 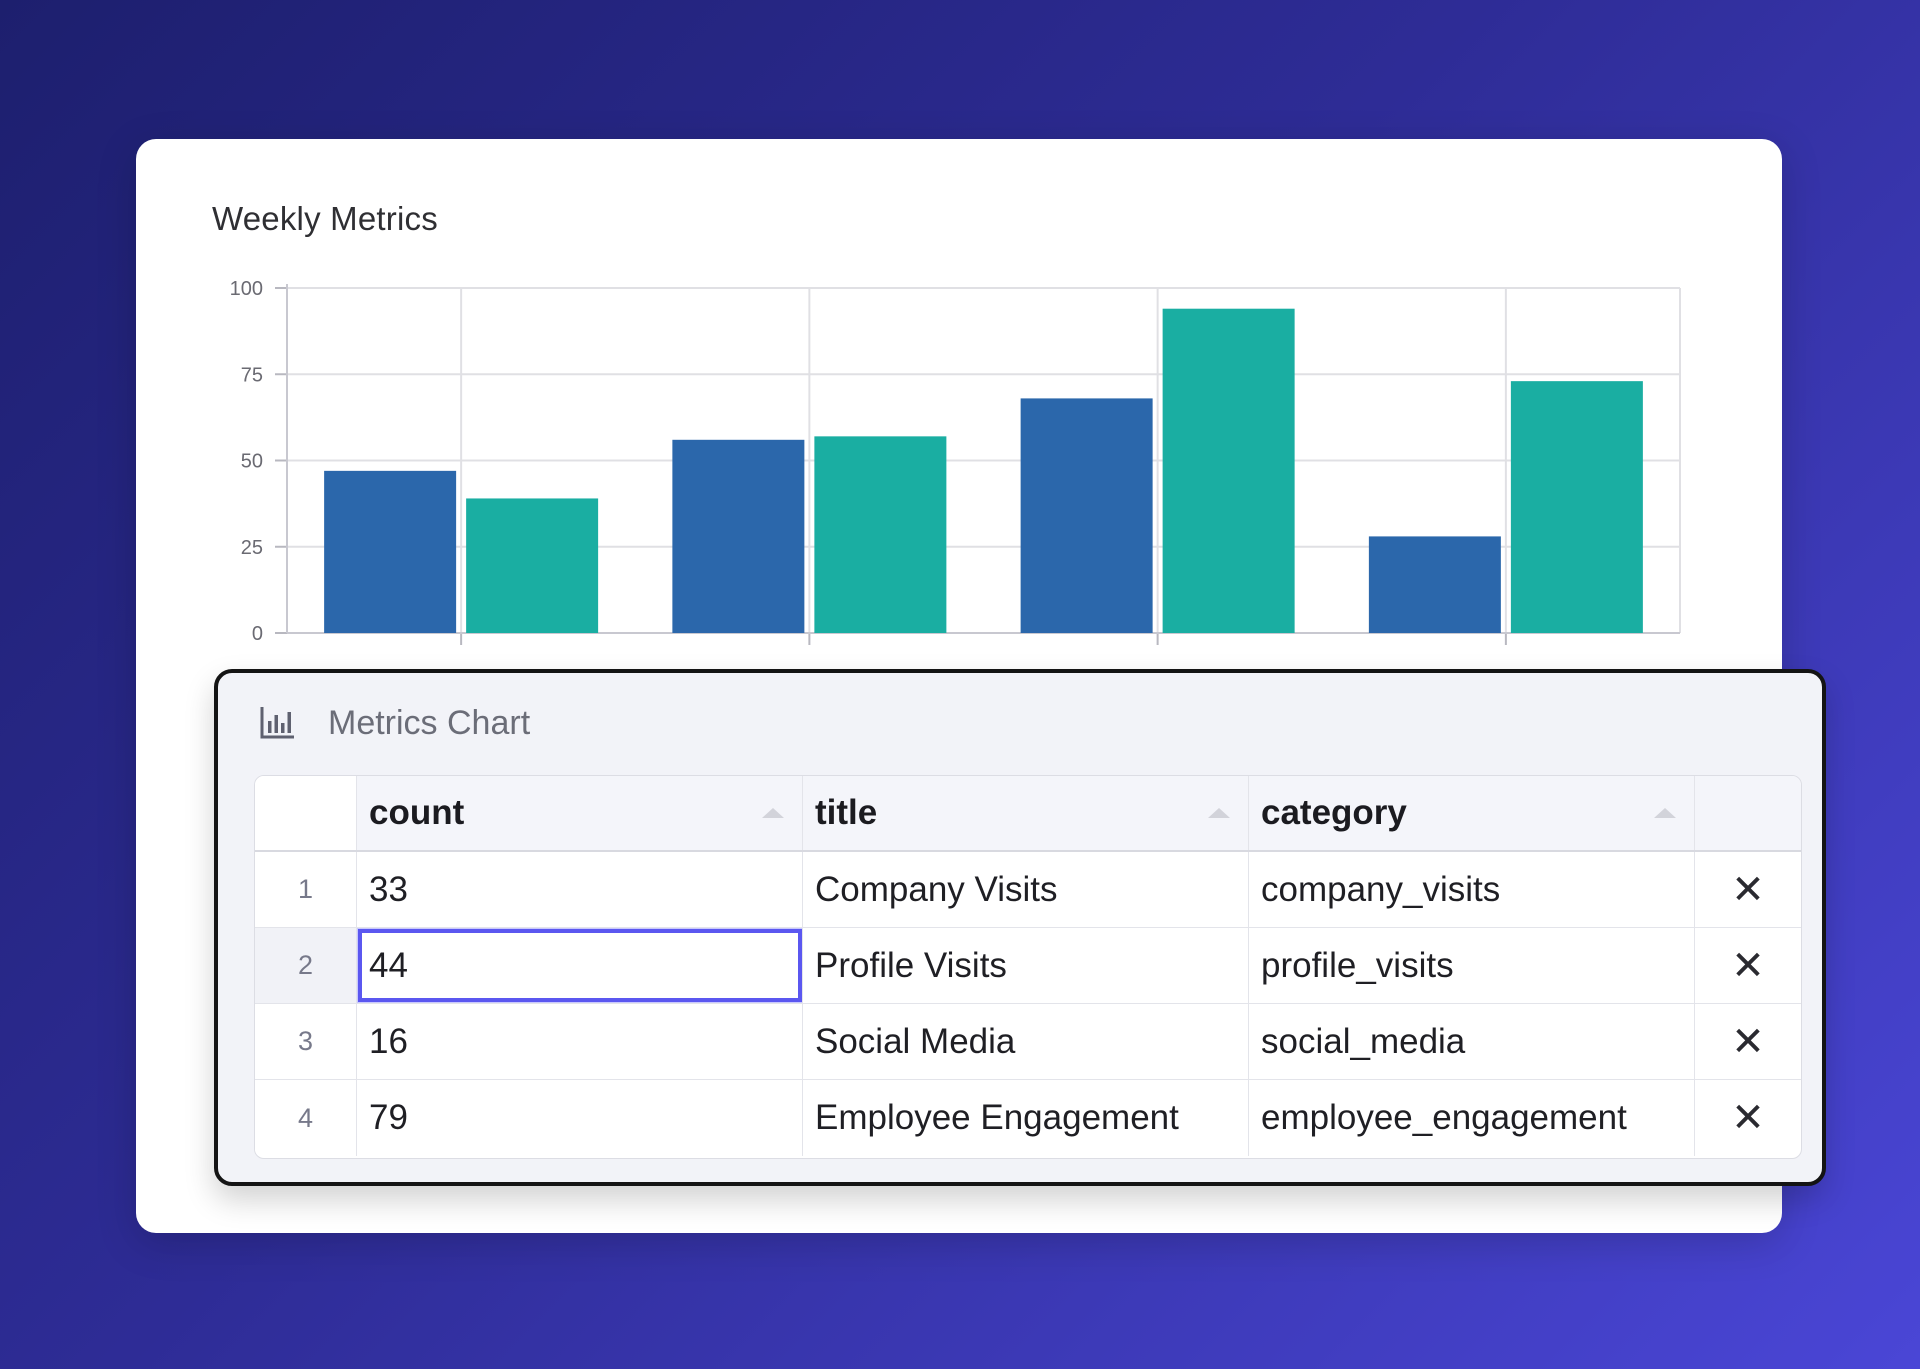 What do you see at coordinates (580, 1118) in the screenshot?
I see `count-cell: 79` at bounding box center [580, 1118].